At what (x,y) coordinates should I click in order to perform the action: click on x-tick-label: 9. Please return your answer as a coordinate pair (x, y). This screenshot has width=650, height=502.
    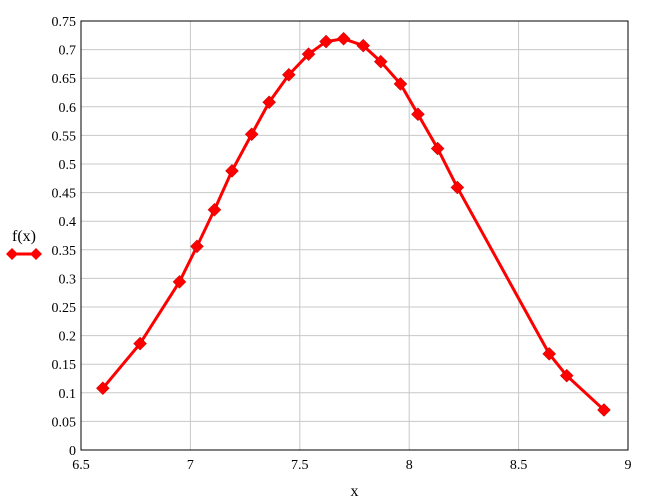
    Looking at the image, I should click on (628, 465).